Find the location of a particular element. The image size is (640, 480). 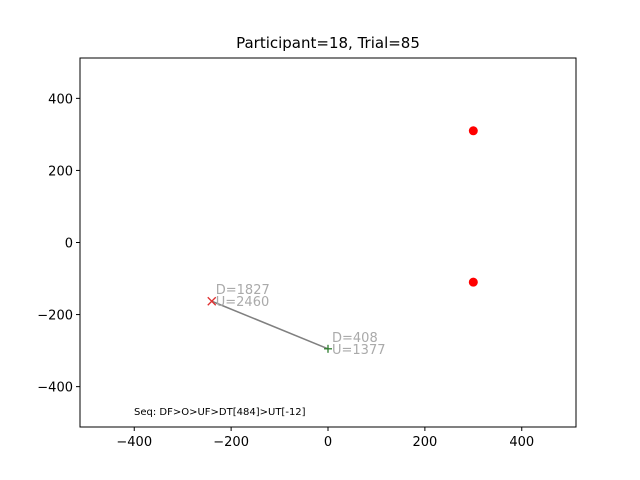

sequence-annotation: Seq: DF>O>UF>DT[484]>UT[-12] is located at coordinates (220, 412).